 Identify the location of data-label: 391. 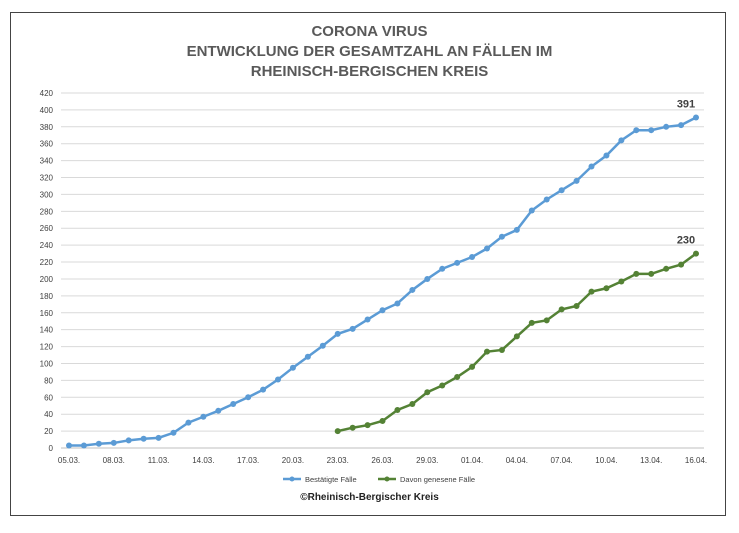
(686, 105).